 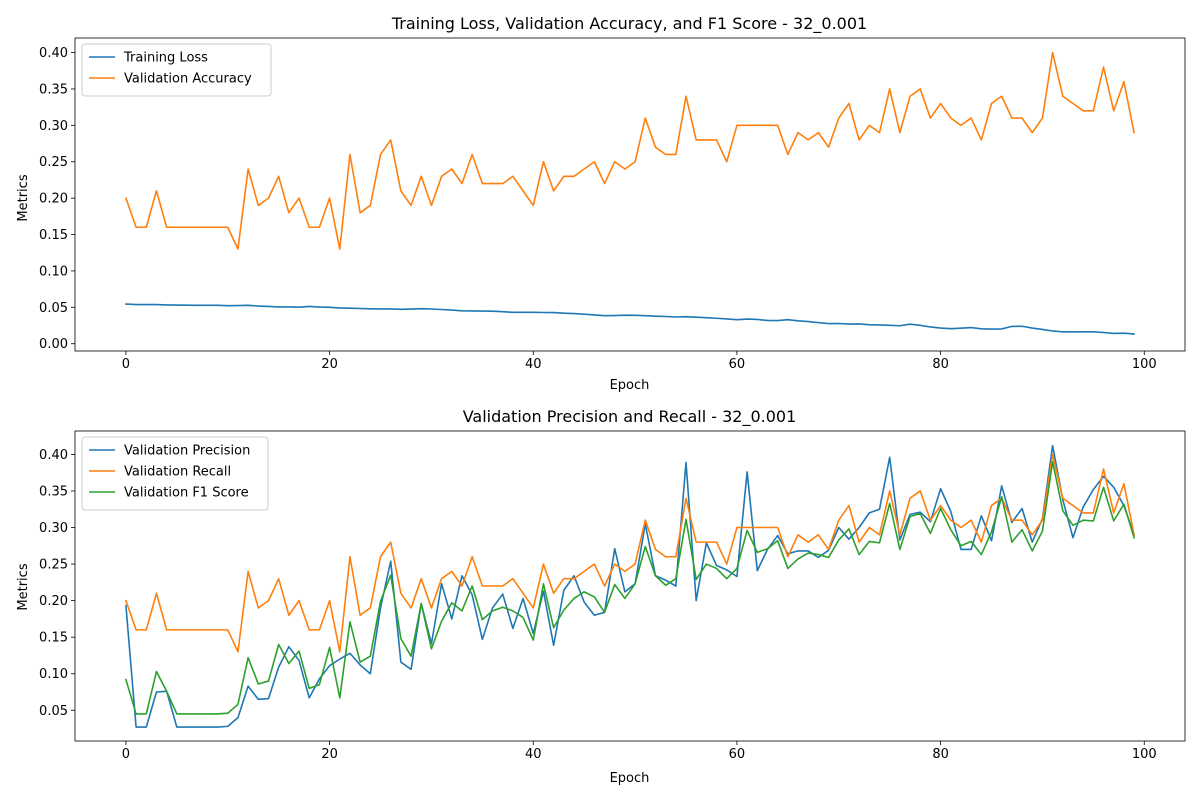 What do you see at coordinates (187, 451) in the screenshot?
I see `legend-label-0: Validation Precision` at bounding box center [187, 451].